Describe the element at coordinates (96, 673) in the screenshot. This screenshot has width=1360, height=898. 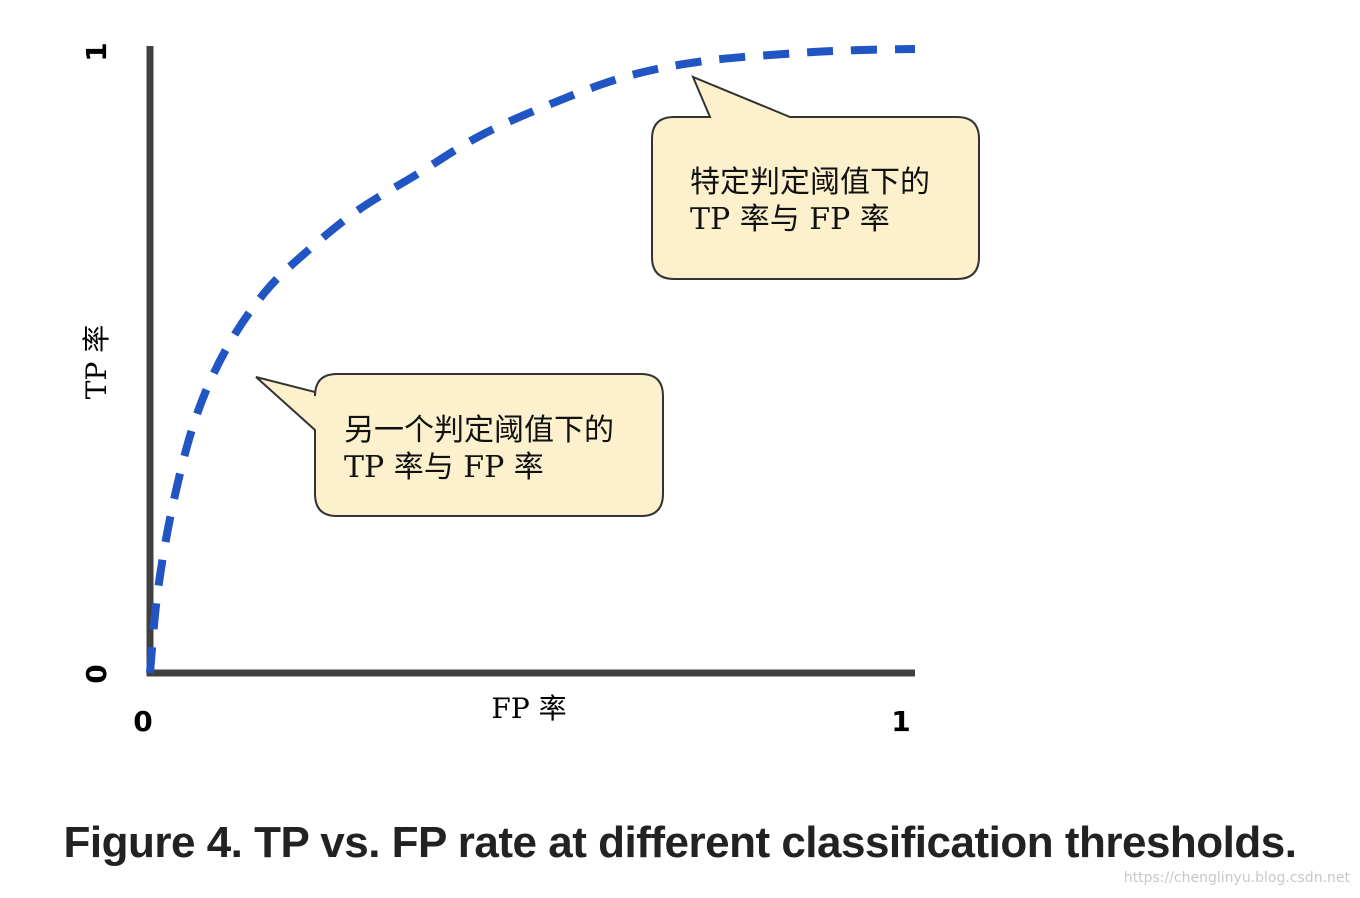
I see `y-tick-label: 0` at that location.